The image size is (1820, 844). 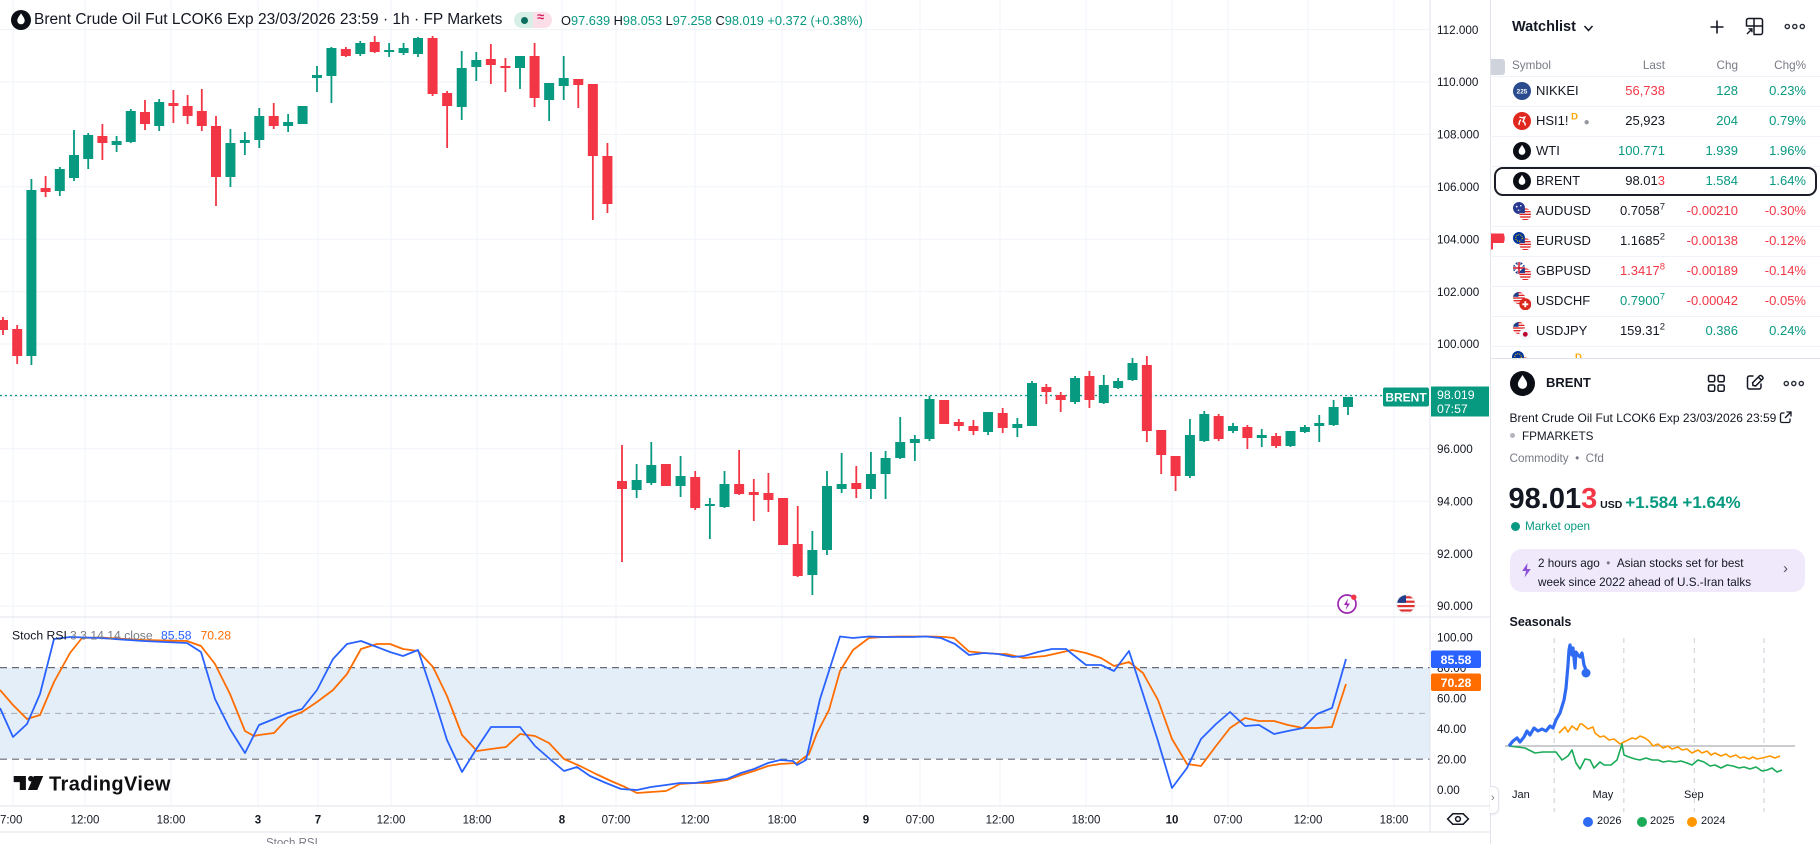 I want to click on svg-text: 100.000, so click(x=1458, y=344).